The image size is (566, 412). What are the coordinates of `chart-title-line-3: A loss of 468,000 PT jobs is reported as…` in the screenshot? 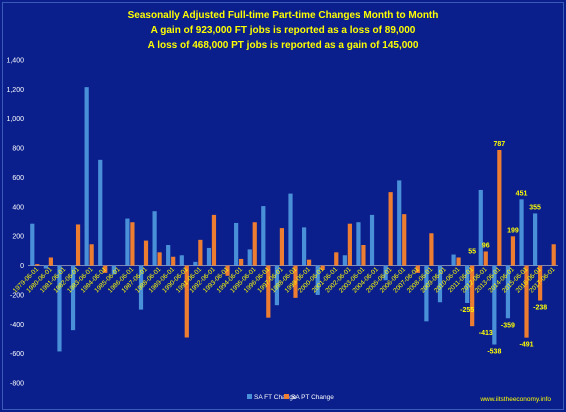 It's located at (283, 45).